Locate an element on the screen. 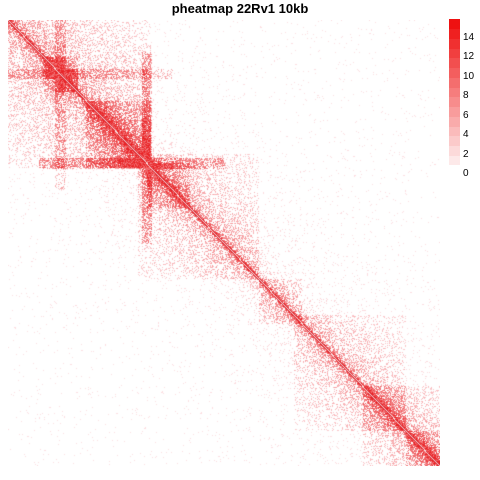 The image size is (480, 480). color-legend: 0 2 4 6 8 10 12 14 is located at coordinates (464, 99).